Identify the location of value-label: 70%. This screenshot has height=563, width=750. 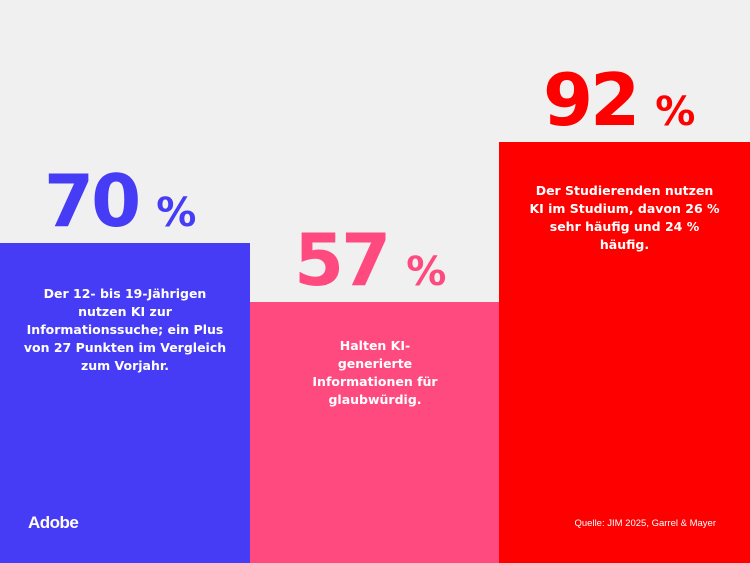
(120, 201).